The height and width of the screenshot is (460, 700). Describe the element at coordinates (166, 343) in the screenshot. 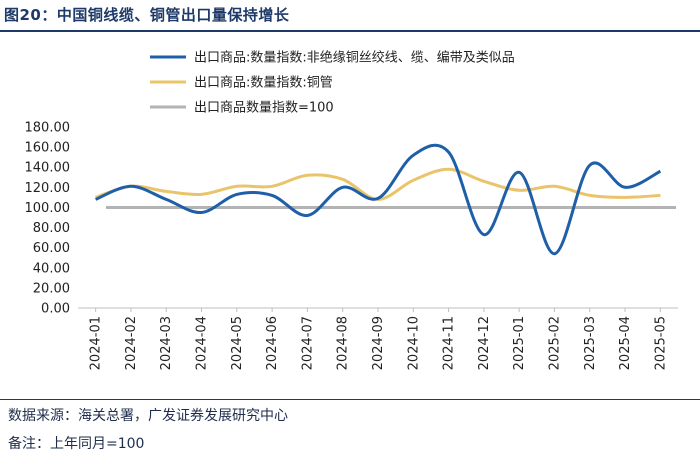

I see `x-tick-label: 2024-03` at that location.